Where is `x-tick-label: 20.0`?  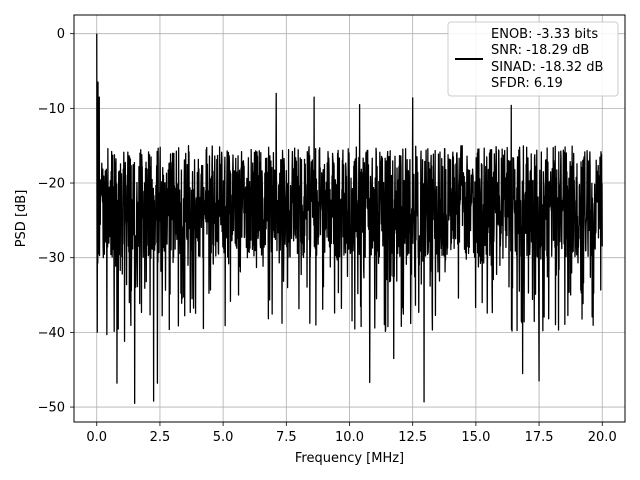
x-tick-label: 20.0 is located at coordinates (602, 437).